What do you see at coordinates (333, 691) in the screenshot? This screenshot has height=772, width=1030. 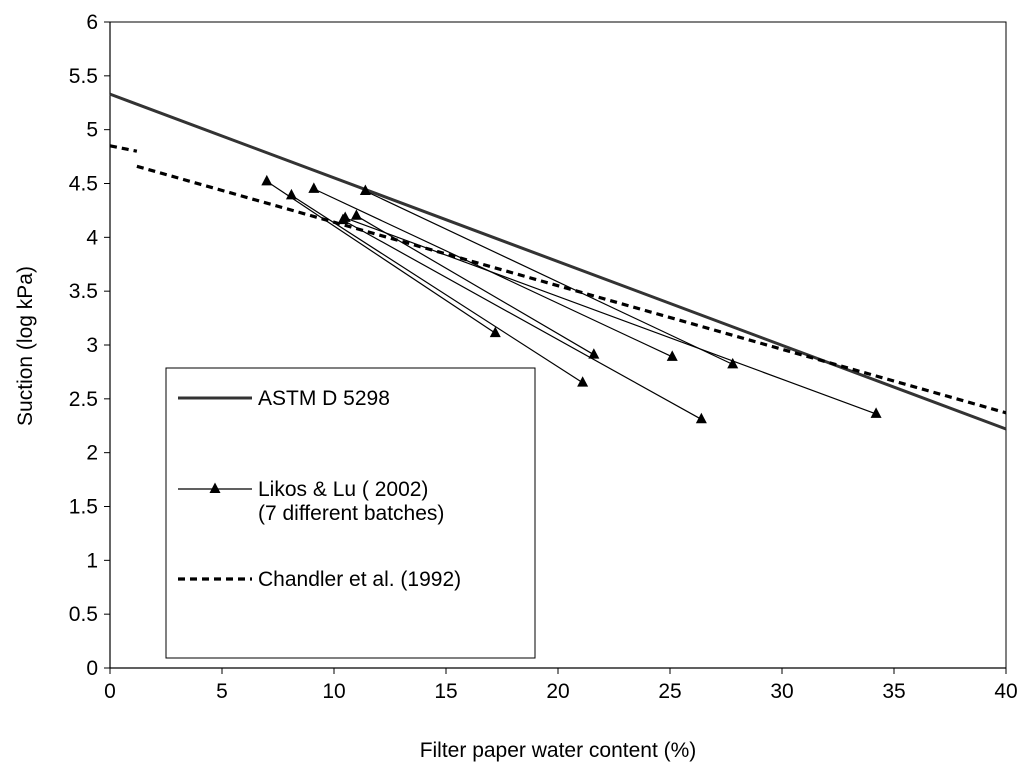 I see `x-tick-label: 10` at bounding box center [333, 691].